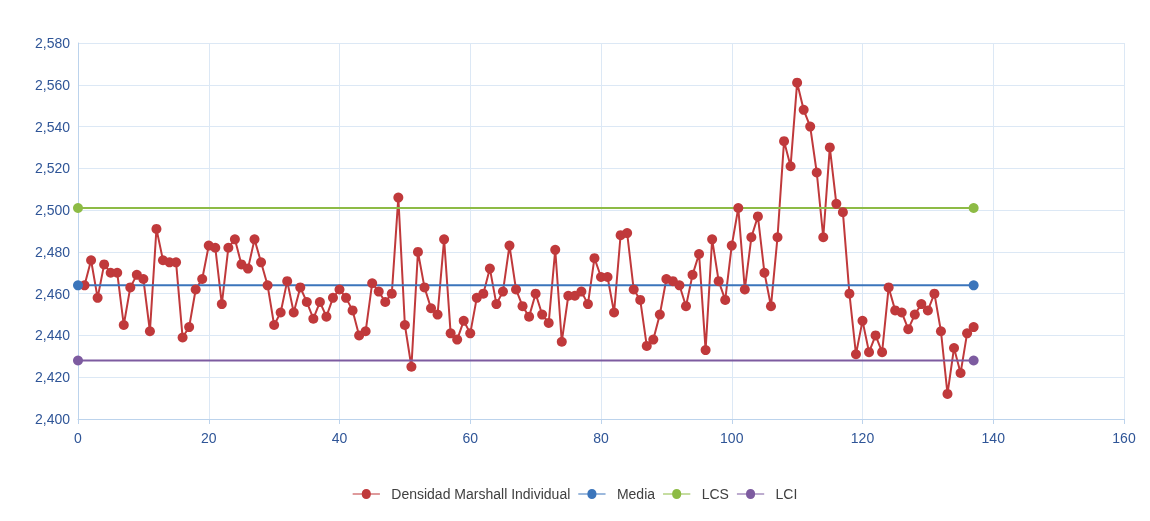 This screenshot has height=521, width=1150. I want to click on legend-label: Densidad Marshall Individual, so click(481, 494).